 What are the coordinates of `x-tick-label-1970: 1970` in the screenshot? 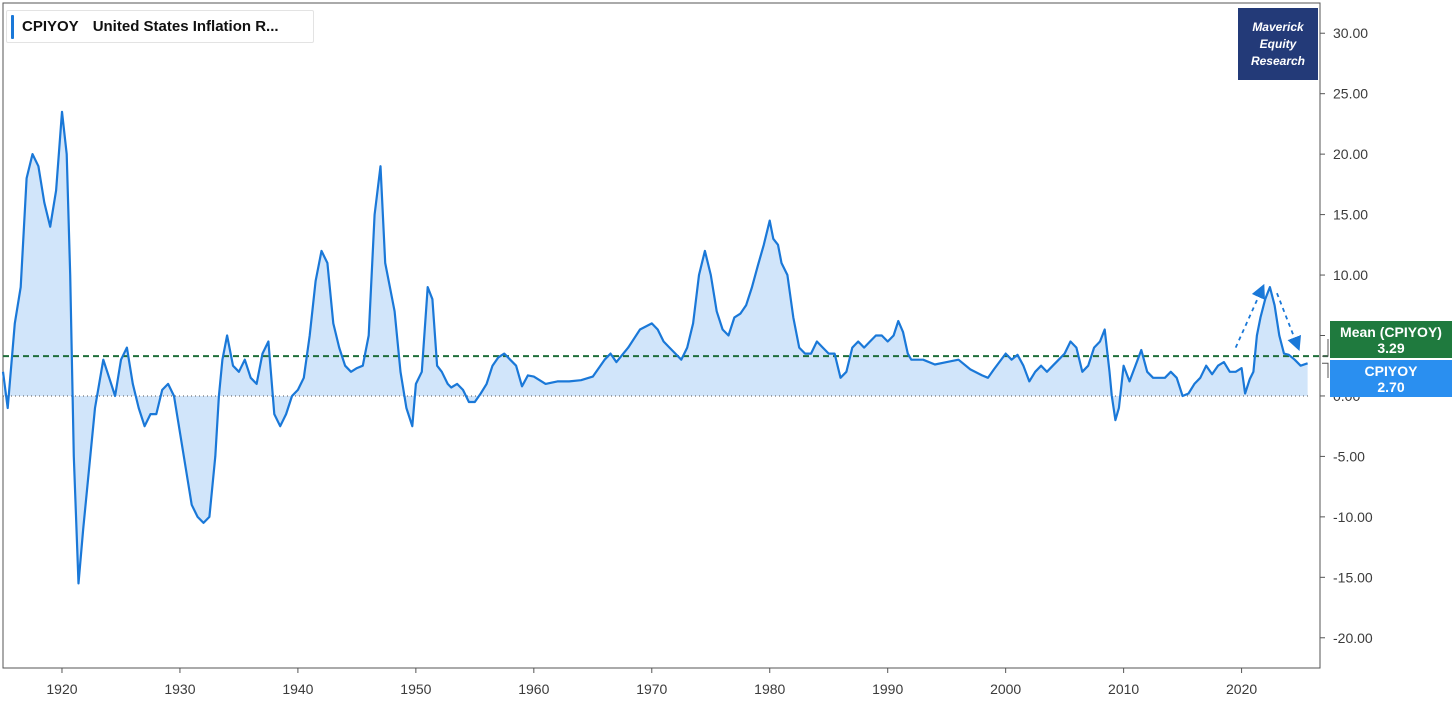 It's located at (651, 689).